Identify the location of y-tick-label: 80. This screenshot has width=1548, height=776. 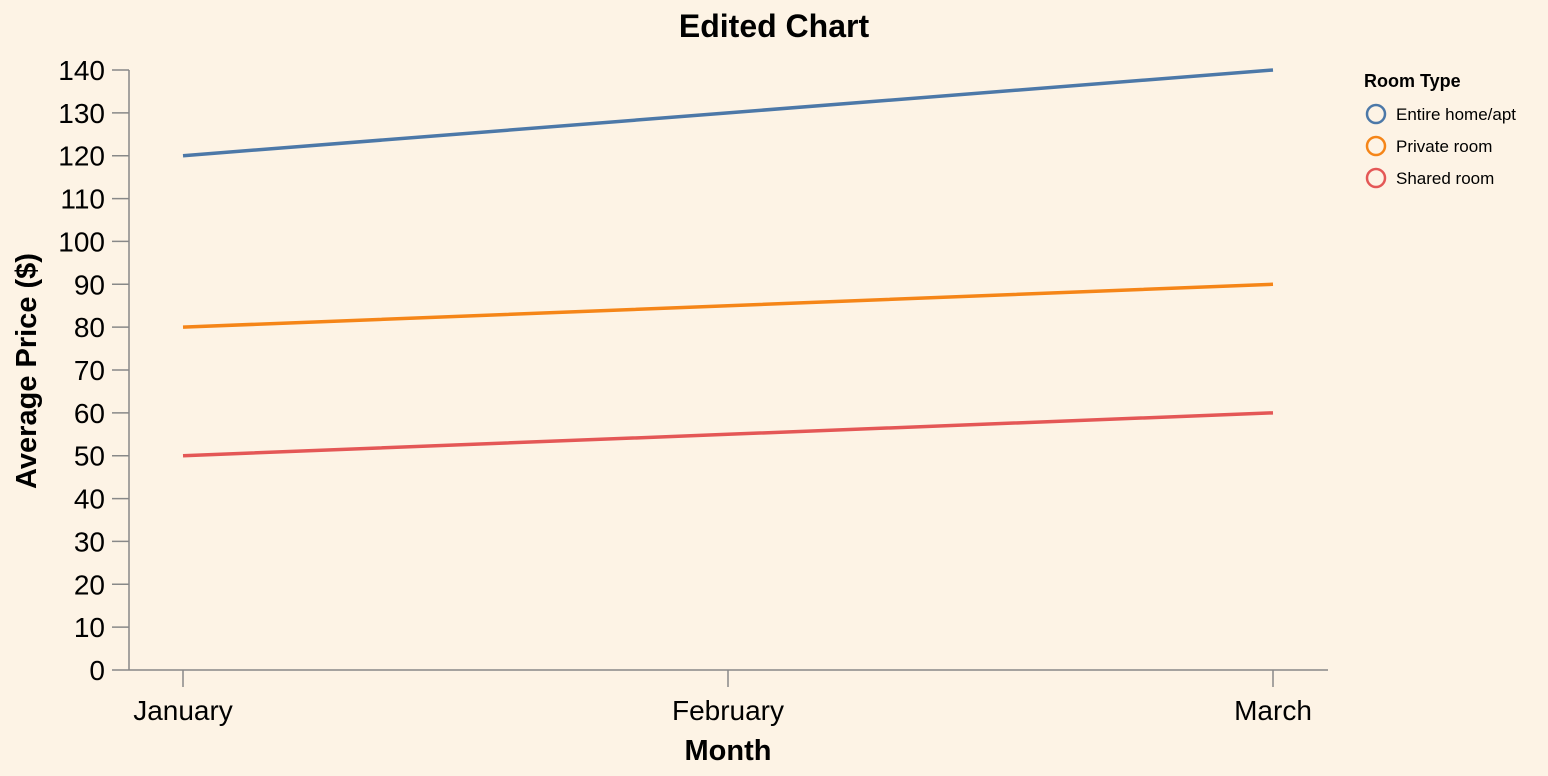
(89, 327).